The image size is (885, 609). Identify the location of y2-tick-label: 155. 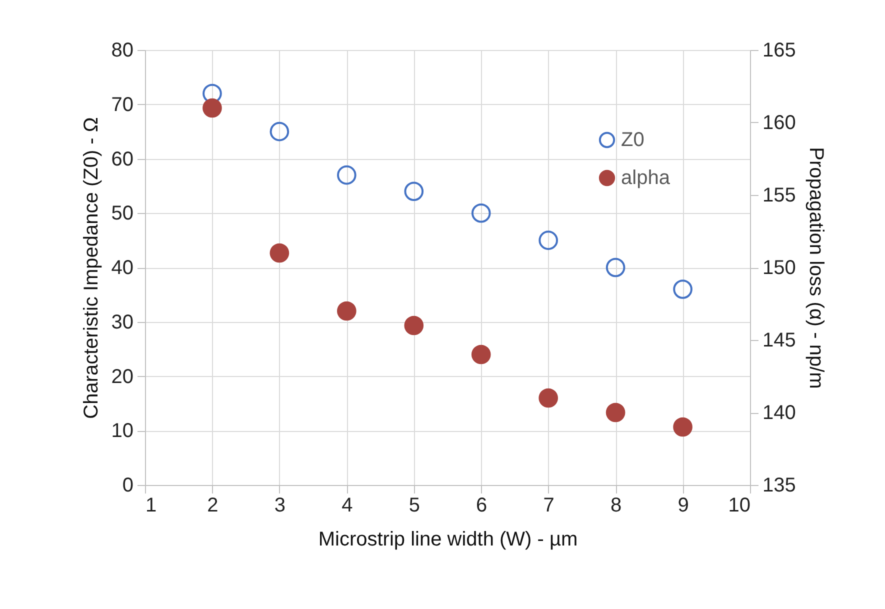
(779, 195).